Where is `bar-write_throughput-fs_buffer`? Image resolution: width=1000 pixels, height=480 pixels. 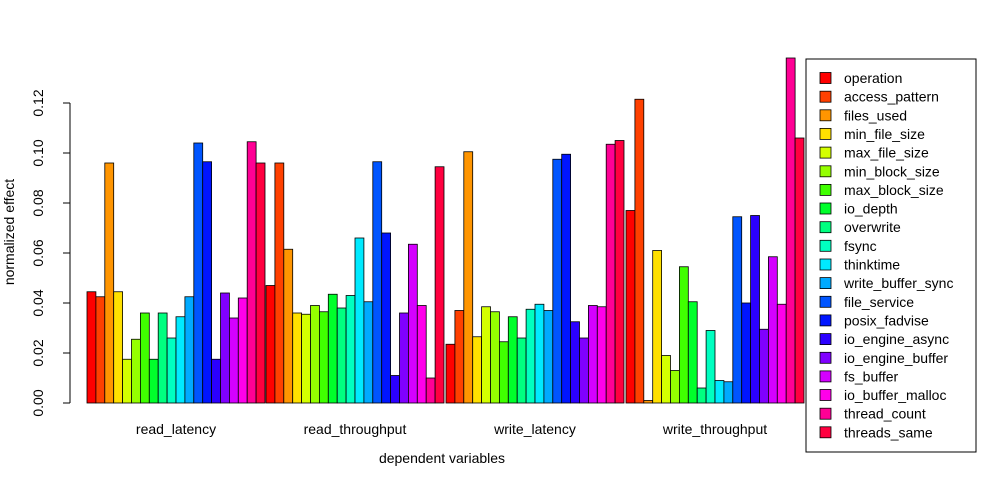 bar-write_throughput-fs_buffer is located at coordinates (773, 330).